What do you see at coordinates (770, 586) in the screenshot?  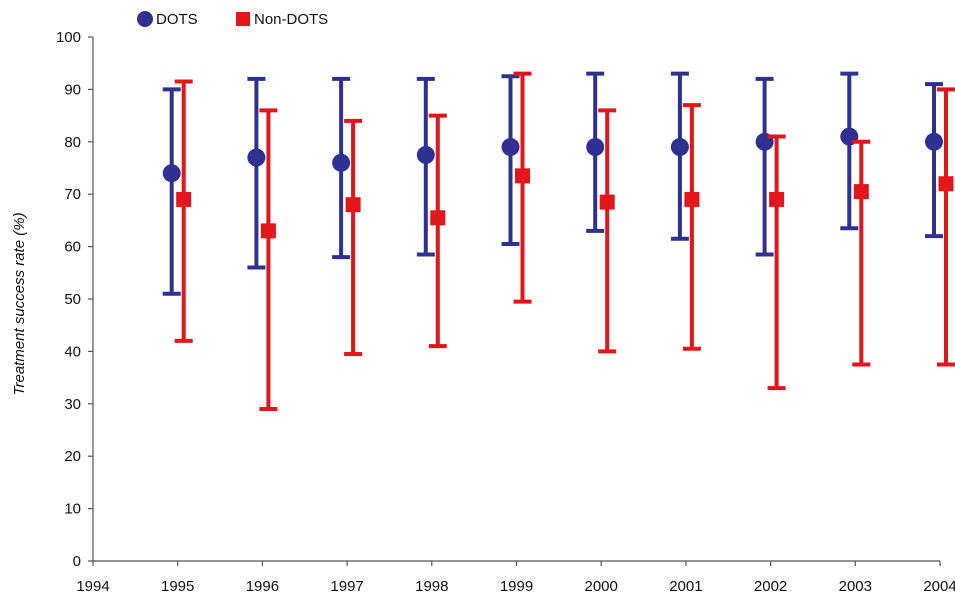 I see `x-tick-label: 2002` at bounding box center [770, 586].